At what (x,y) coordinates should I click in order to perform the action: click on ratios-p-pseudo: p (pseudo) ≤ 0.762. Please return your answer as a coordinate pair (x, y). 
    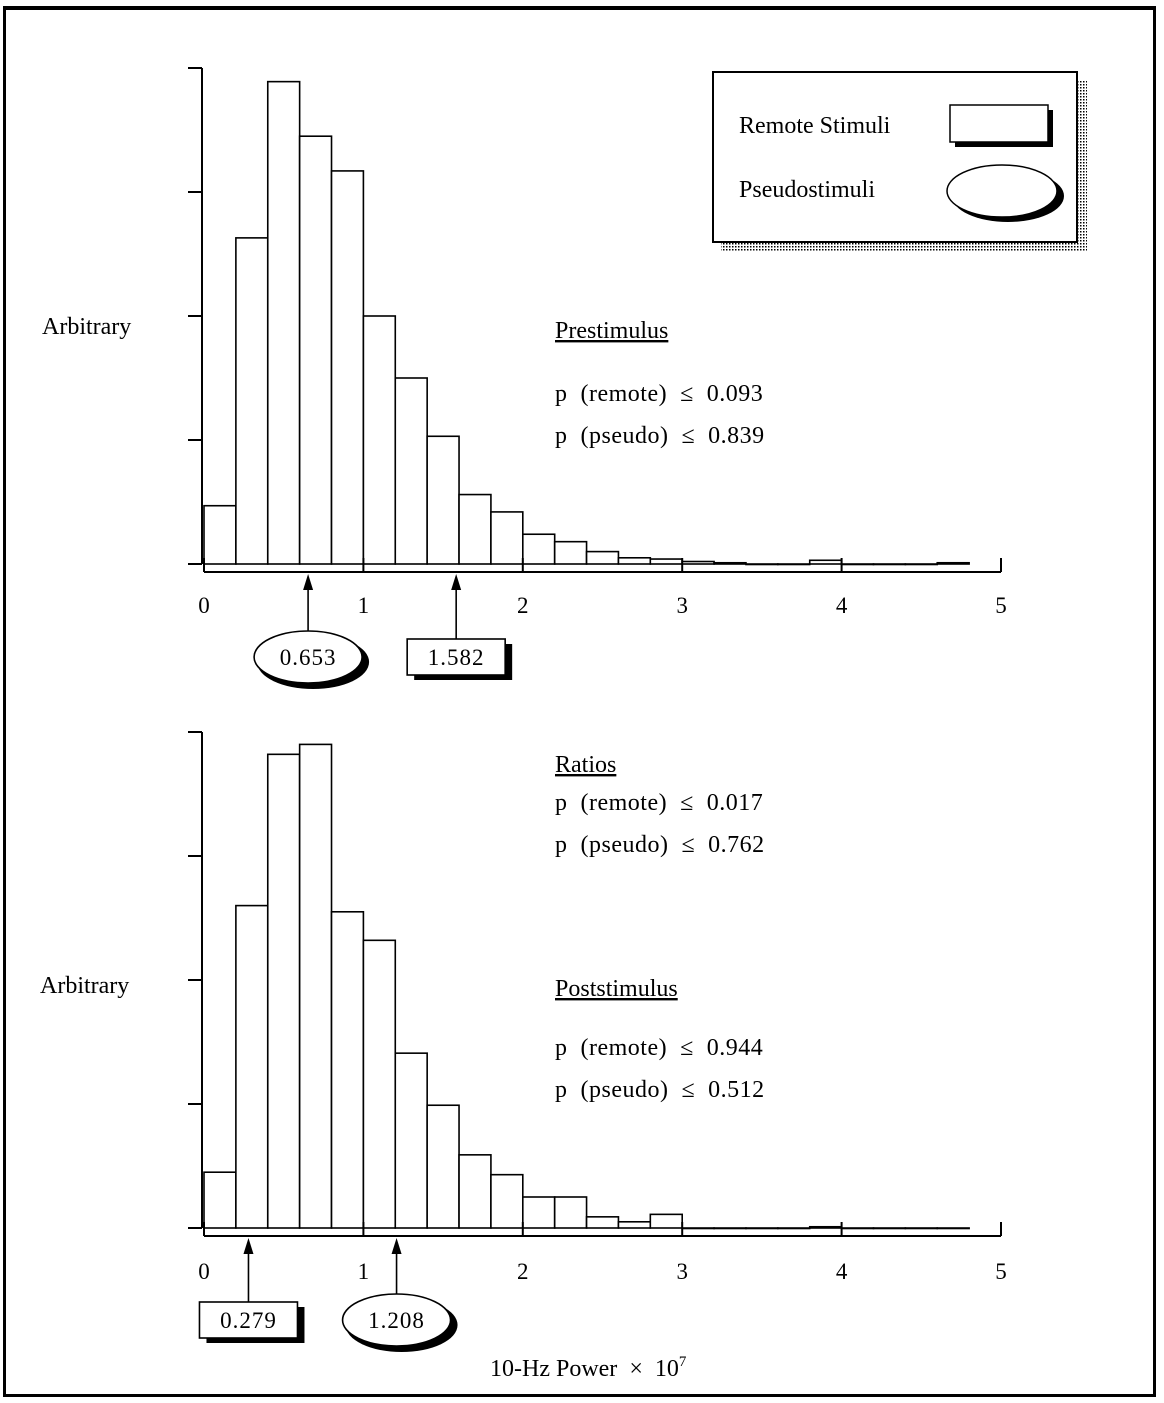
    Looking at the image, I should click on (660, 845).